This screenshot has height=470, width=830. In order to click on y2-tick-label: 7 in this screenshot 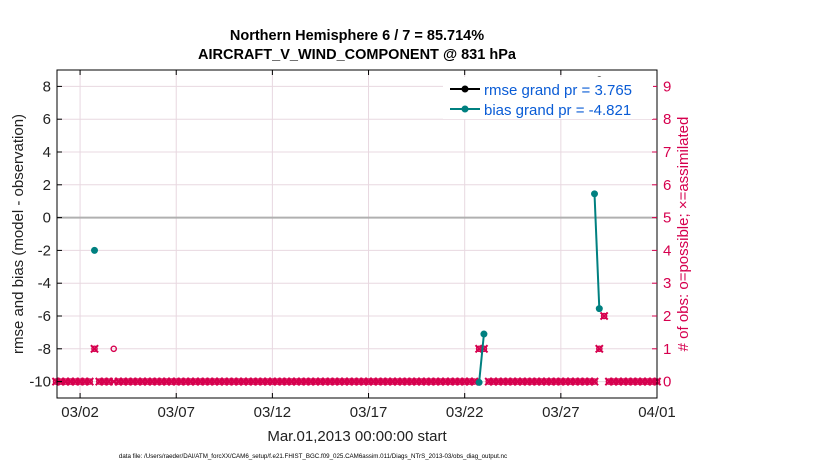, I will do `click(667, 152)`.